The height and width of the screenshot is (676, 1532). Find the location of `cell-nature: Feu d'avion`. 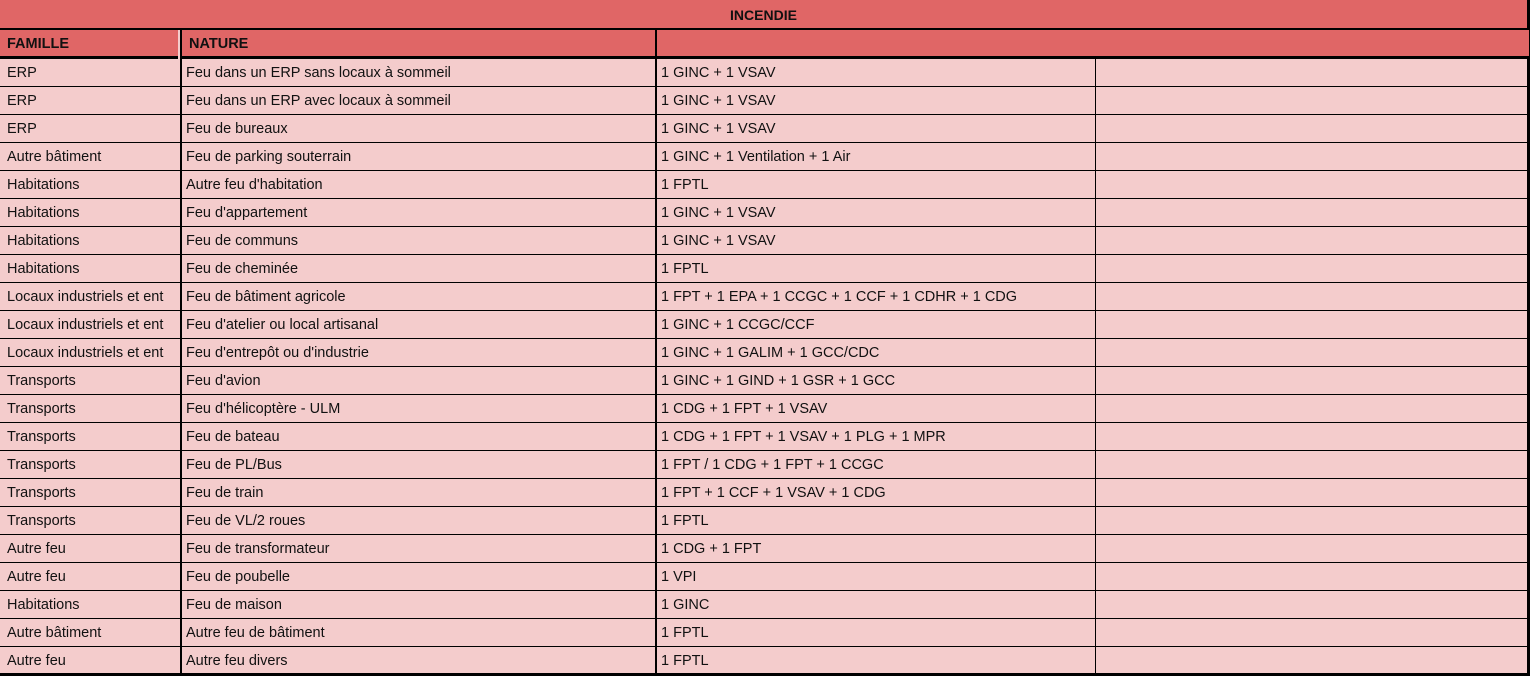

cell-nature: Feu d'avion is located at coordinates (417, 380).